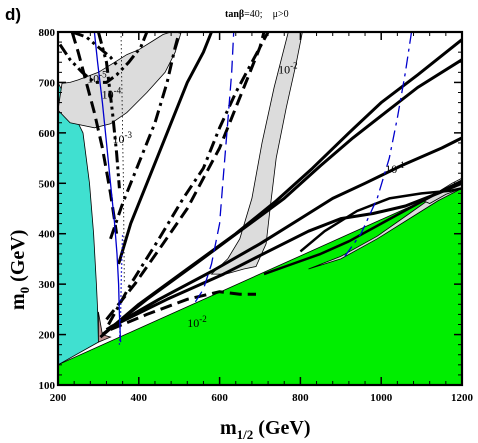  Describe the element at coordinates (112, 94) in the screenshot. I see `curve-label: 10-4` at that location.